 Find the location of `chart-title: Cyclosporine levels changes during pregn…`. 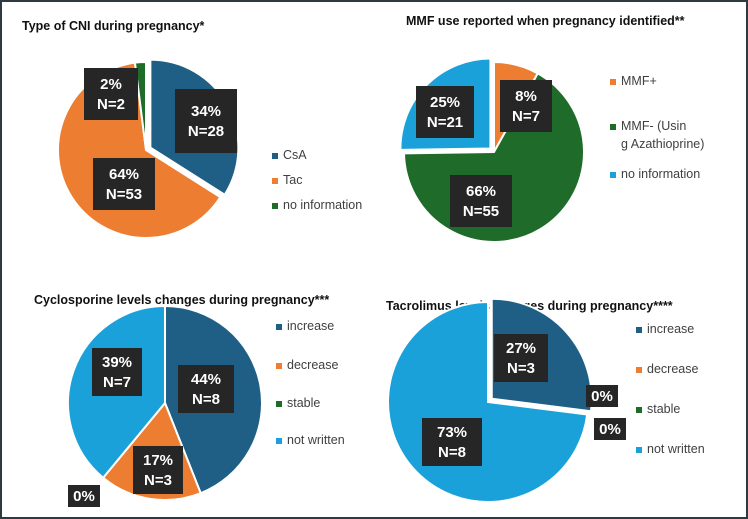

chart-title: Cyclosporine levels changes during pregn… is located at coordinates (181, 300).